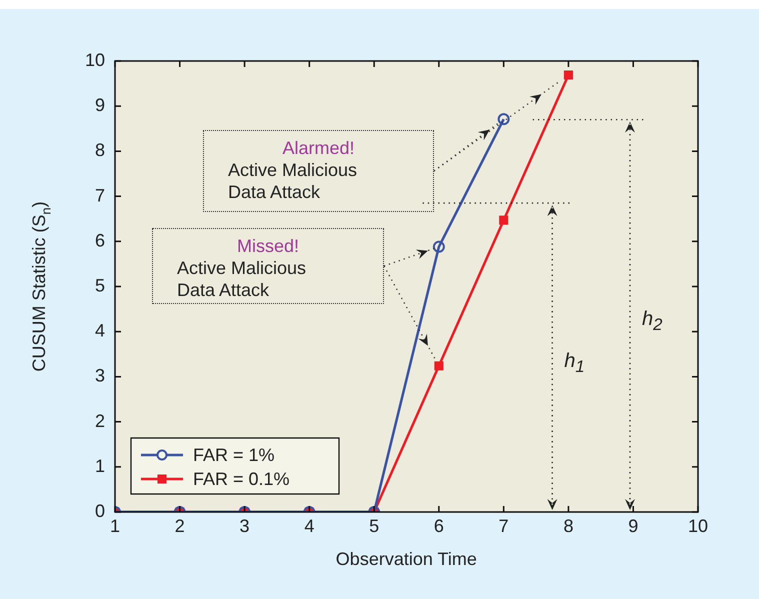  I want to click on x-tick-label: 4, so click(309, 526).